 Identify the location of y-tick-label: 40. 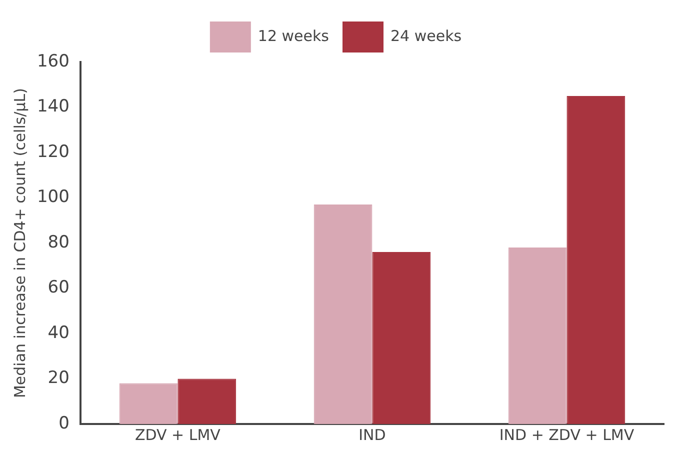
(59, 332).